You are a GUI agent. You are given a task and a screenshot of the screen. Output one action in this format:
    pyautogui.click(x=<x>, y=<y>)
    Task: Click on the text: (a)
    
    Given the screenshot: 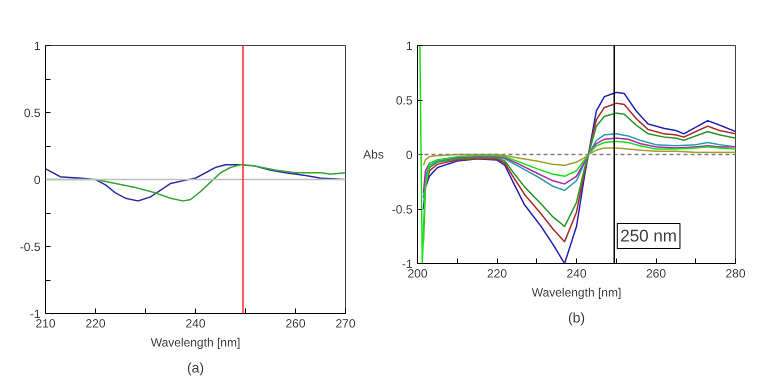 What is the action you would take?
    pyautogui.click(x=195, y=368)
    